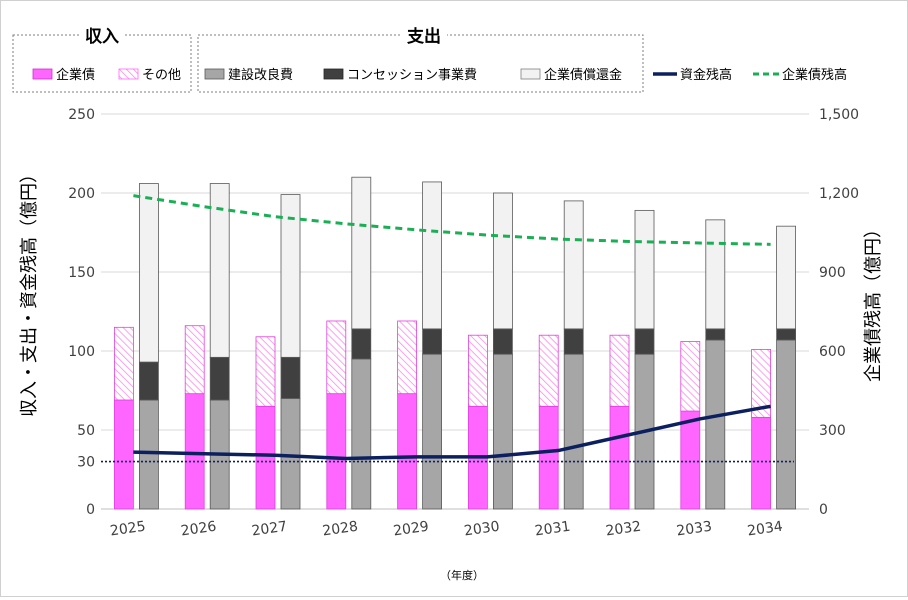  What do you see at coordinates (482, 529) in the screenshot?
I see `x-tick-label: 2030` at bounding box center [482, 529].